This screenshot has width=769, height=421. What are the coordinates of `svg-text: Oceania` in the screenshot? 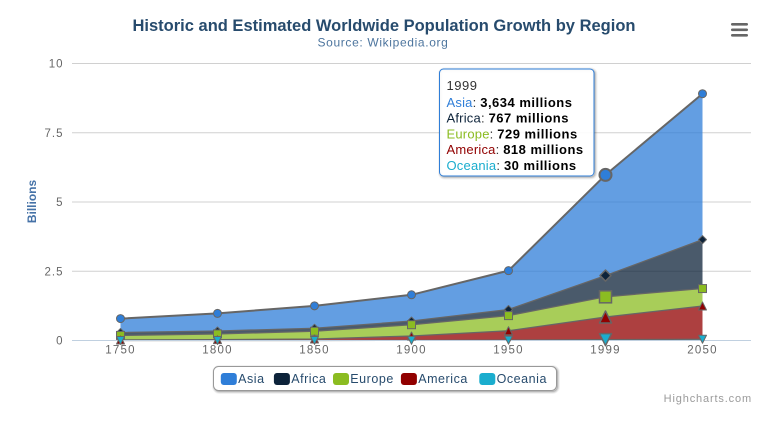 It's located at (522, 379).